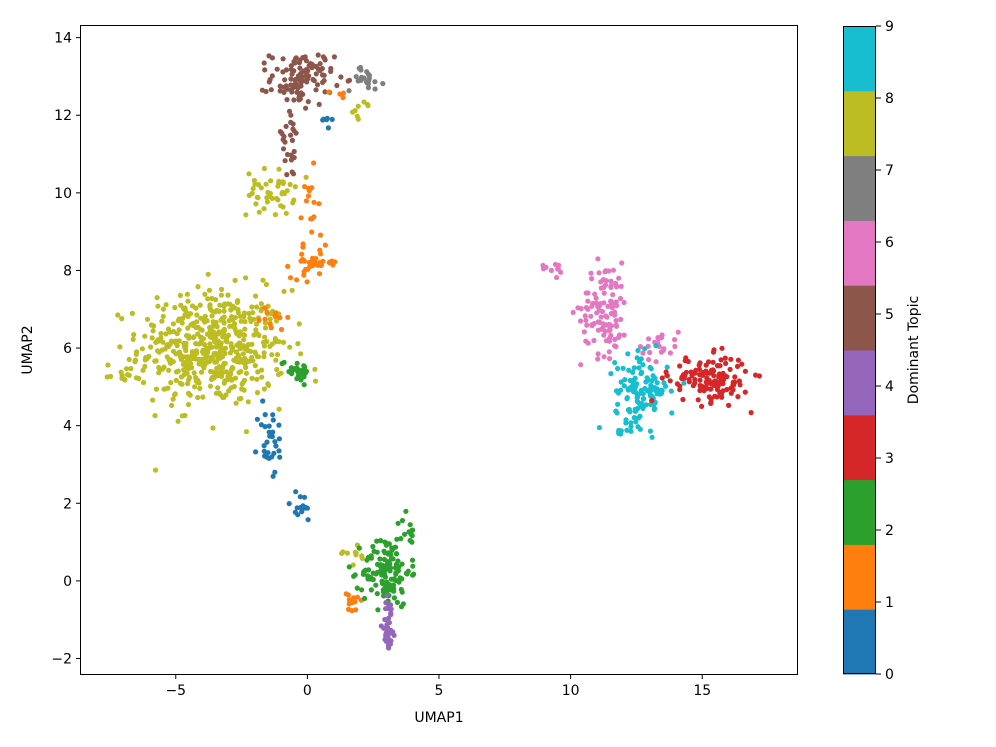 This screenshot has height=747, width=996. Describe the element at coordinates (889, 675) in the screenshot. I see `colorbar-tick-label: 0` at that location.